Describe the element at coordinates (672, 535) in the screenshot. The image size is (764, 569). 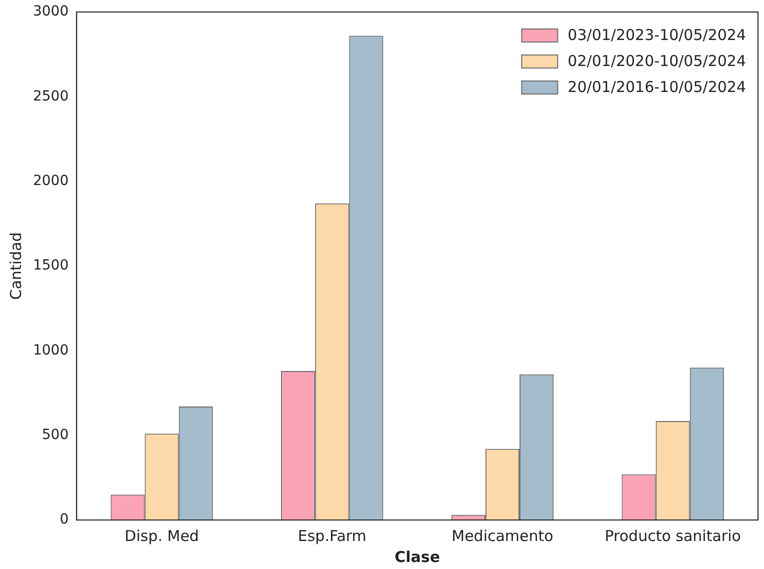
I see `x-tick-label: Producto sanitario` at that location.